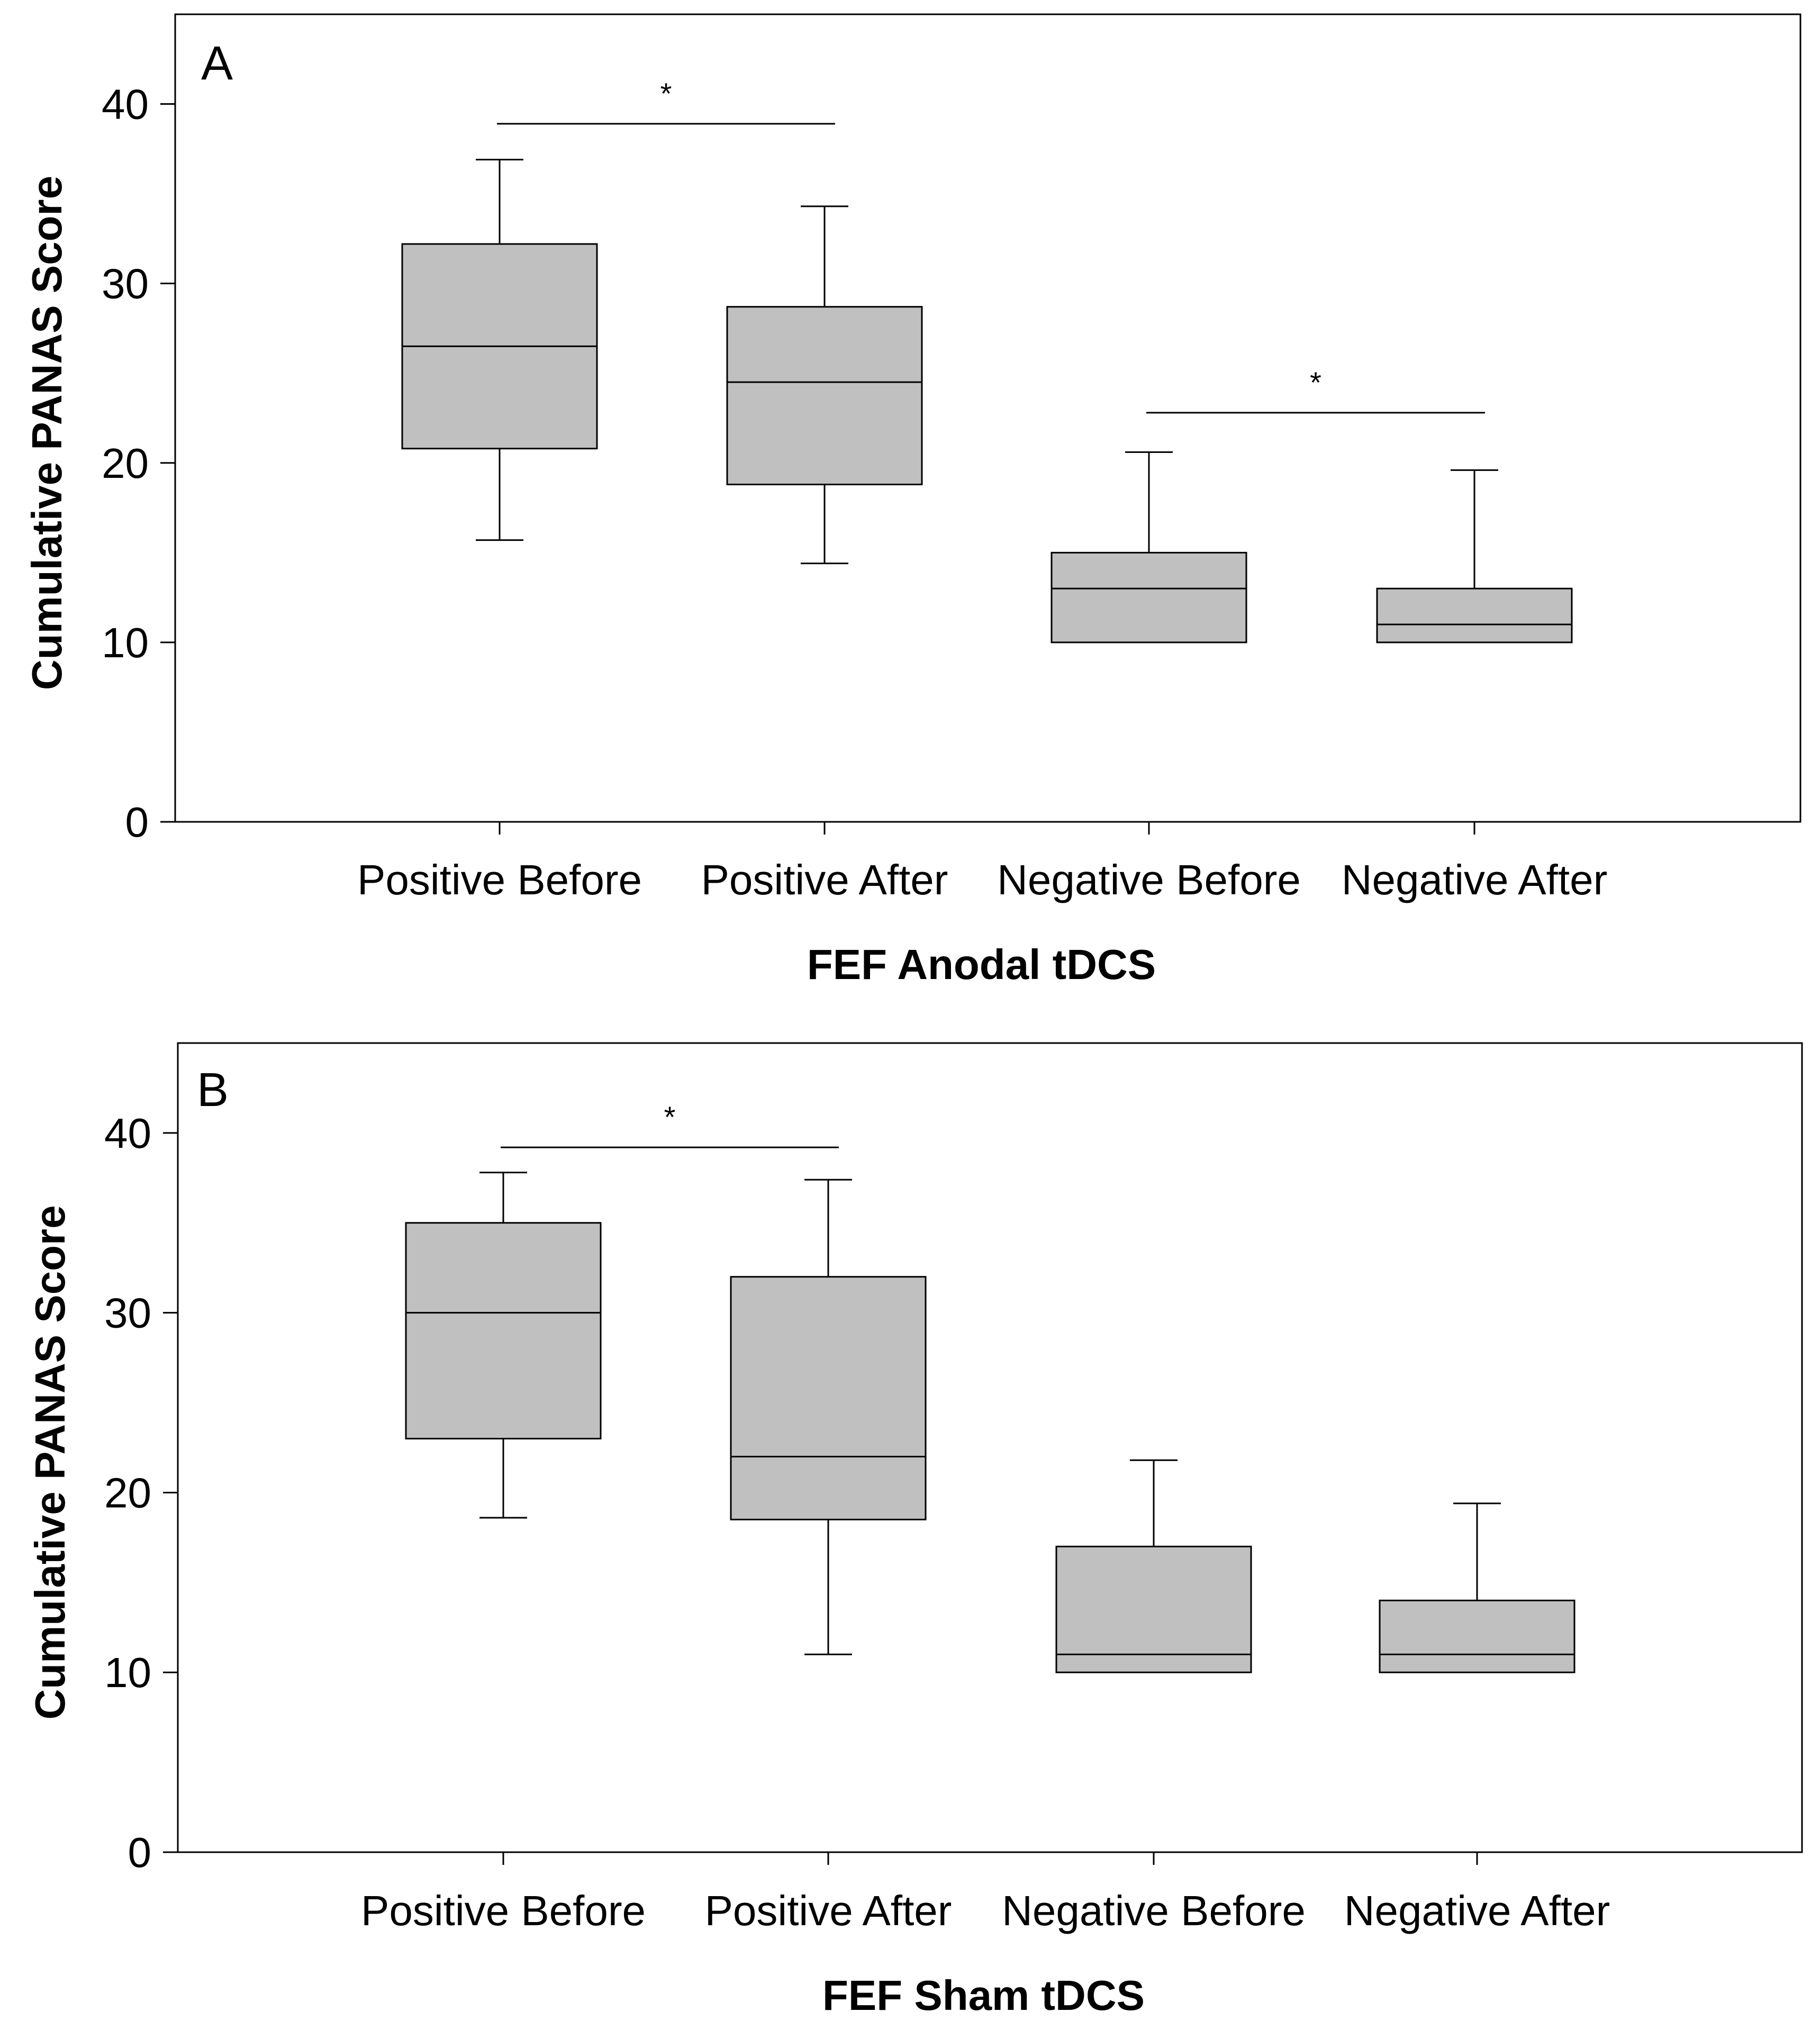  I want to click on x-axis-title: FEF Sham tDCS, so click(983, 1995).